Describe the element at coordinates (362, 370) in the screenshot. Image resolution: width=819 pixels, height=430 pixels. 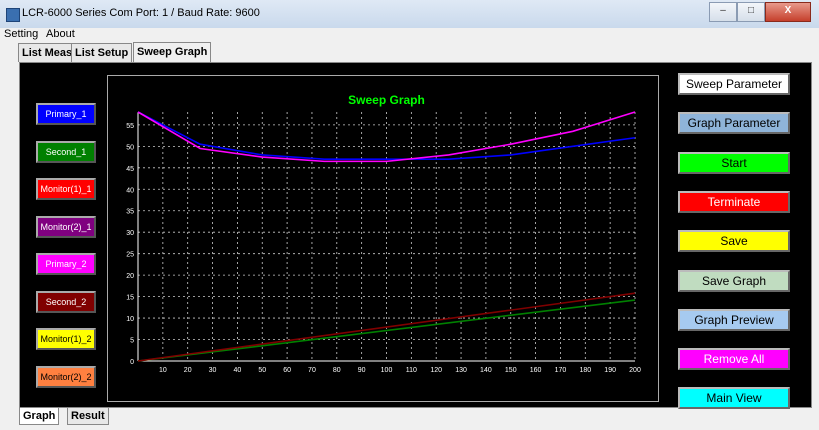
I see `x-tick-label: 90` at that location.